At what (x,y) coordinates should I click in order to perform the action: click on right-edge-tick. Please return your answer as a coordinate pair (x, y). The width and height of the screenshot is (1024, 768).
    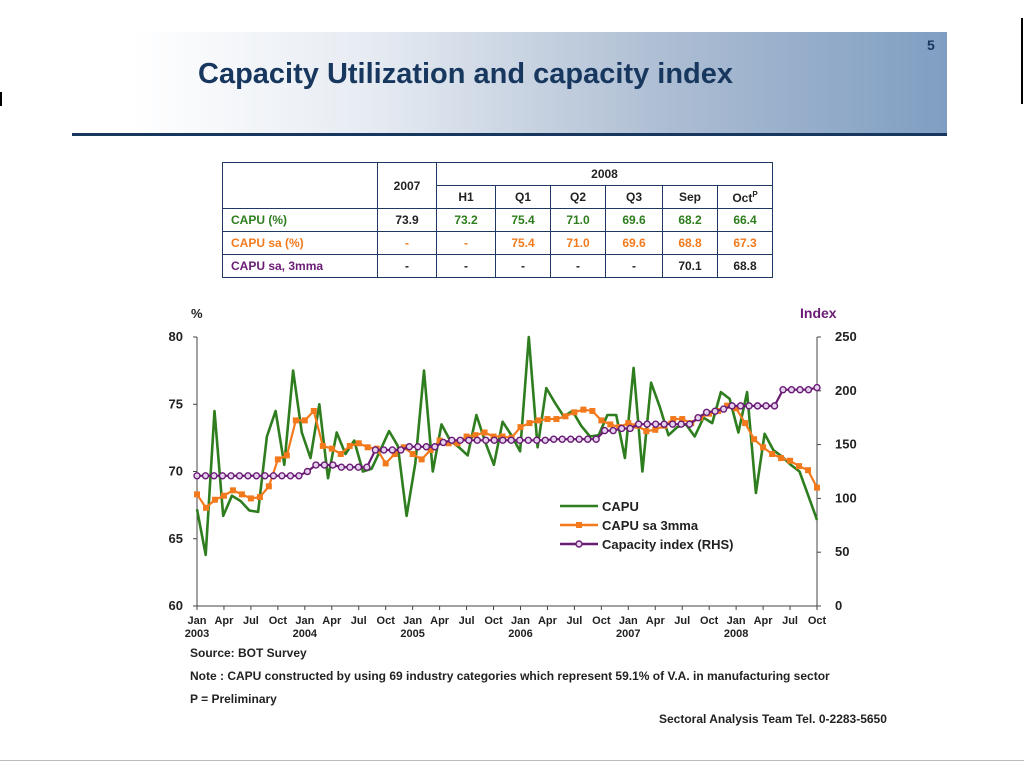
    Looking at the image, I should click on (1022, 61).